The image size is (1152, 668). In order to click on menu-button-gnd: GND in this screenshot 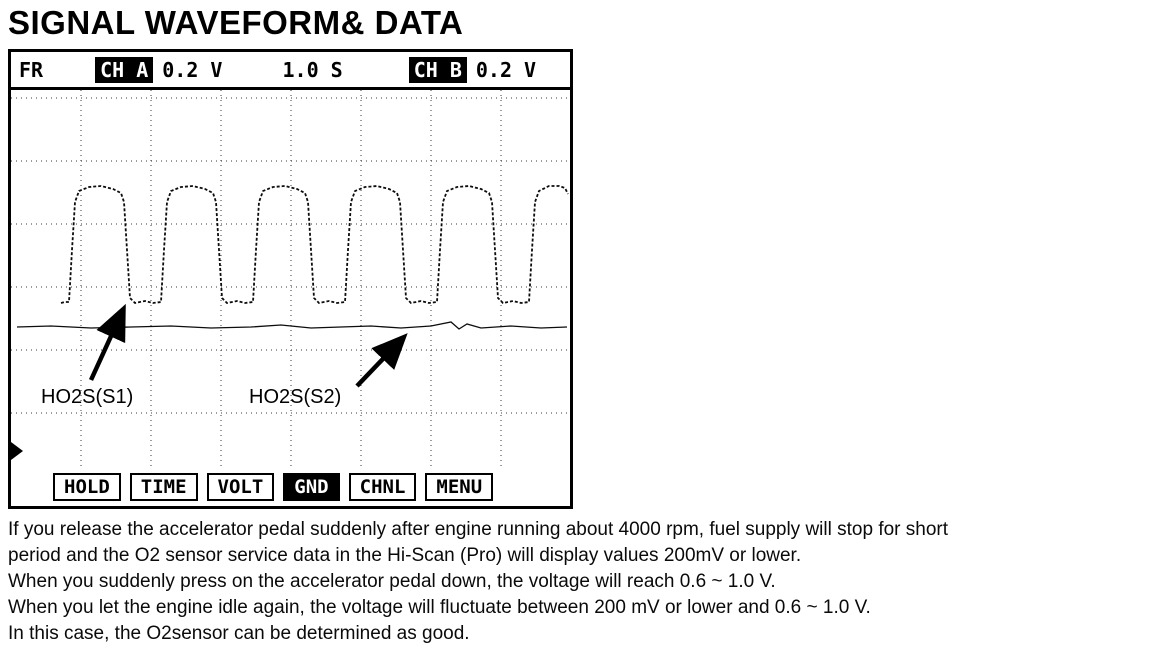, I will do `click(311, 487)`.